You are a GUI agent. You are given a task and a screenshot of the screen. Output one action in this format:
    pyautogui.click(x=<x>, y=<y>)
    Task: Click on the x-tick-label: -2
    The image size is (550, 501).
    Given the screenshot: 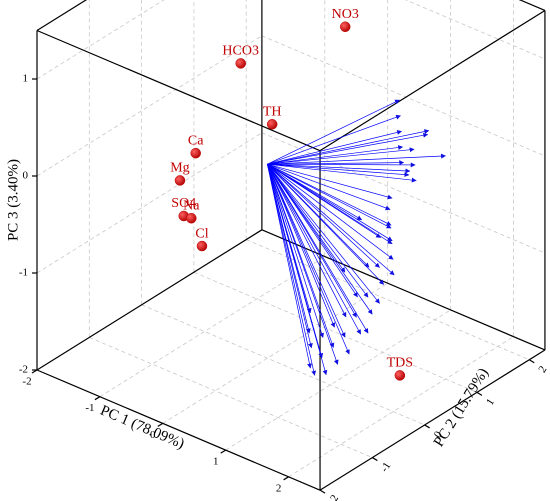 What is the action you would take?
    pyautogui.click(x=26, y=382)
    